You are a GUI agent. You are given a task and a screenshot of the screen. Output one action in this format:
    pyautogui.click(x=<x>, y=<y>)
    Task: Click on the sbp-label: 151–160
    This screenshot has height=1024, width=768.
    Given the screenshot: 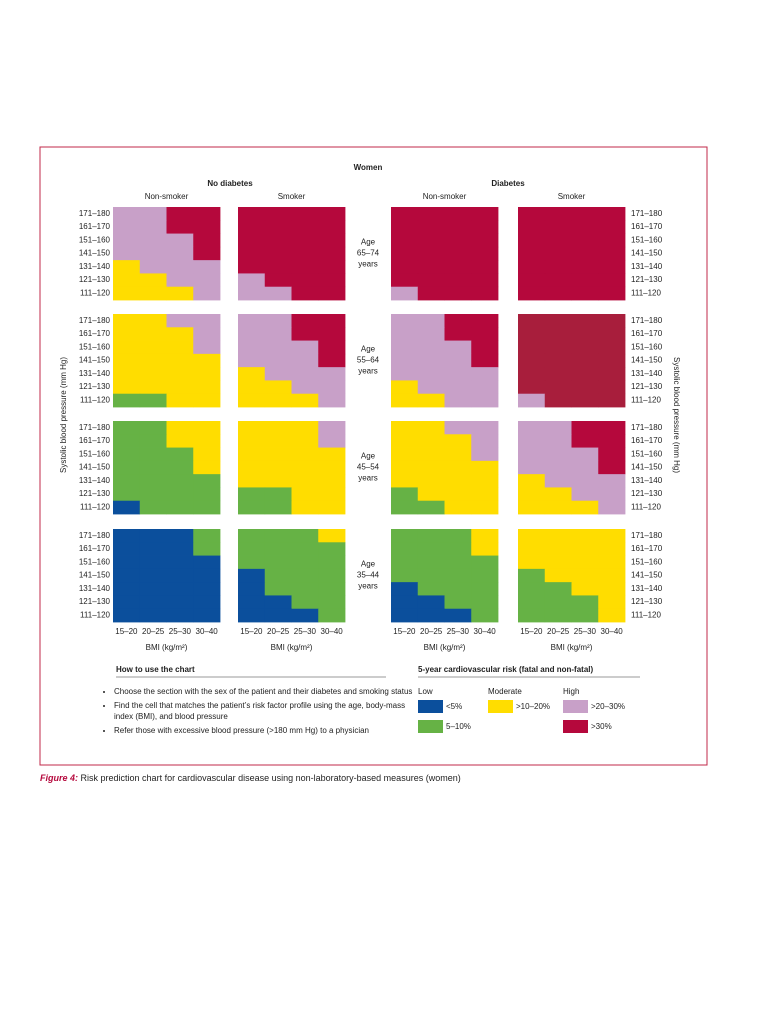 What is the action you would take?
    pyautogui.click(x=647, y=346)
    